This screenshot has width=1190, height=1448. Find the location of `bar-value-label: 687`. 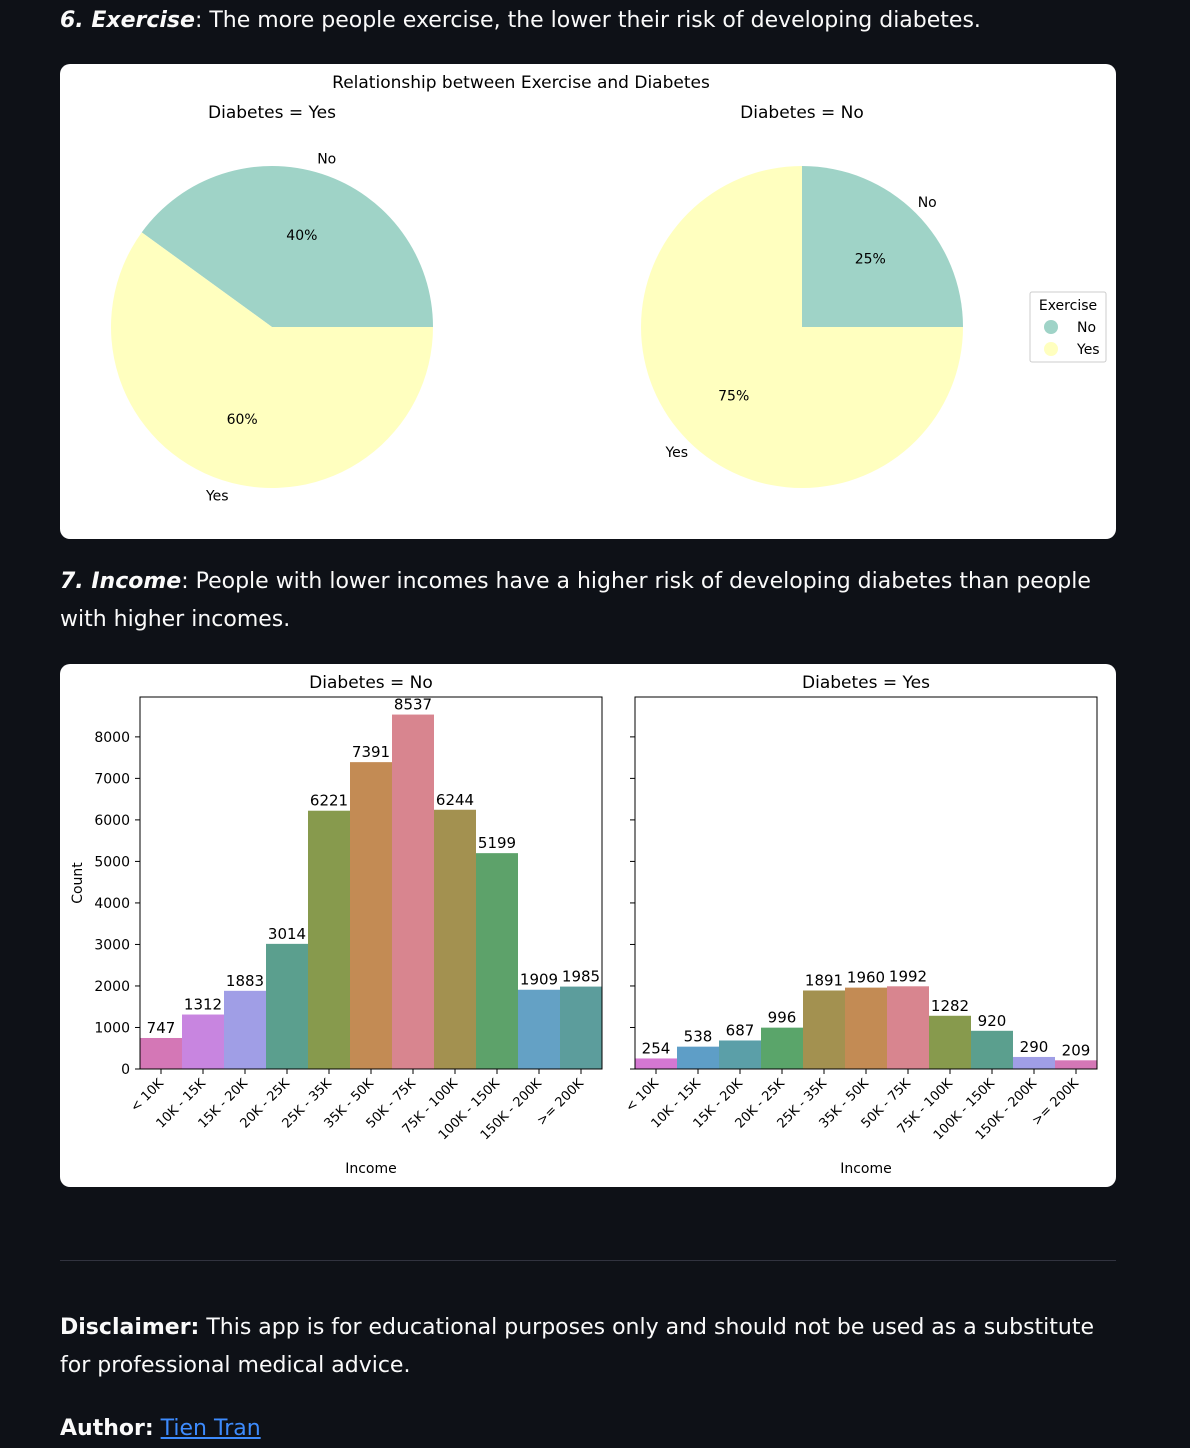

bar-value-label: 687 is located at coordinates (740, 1030).